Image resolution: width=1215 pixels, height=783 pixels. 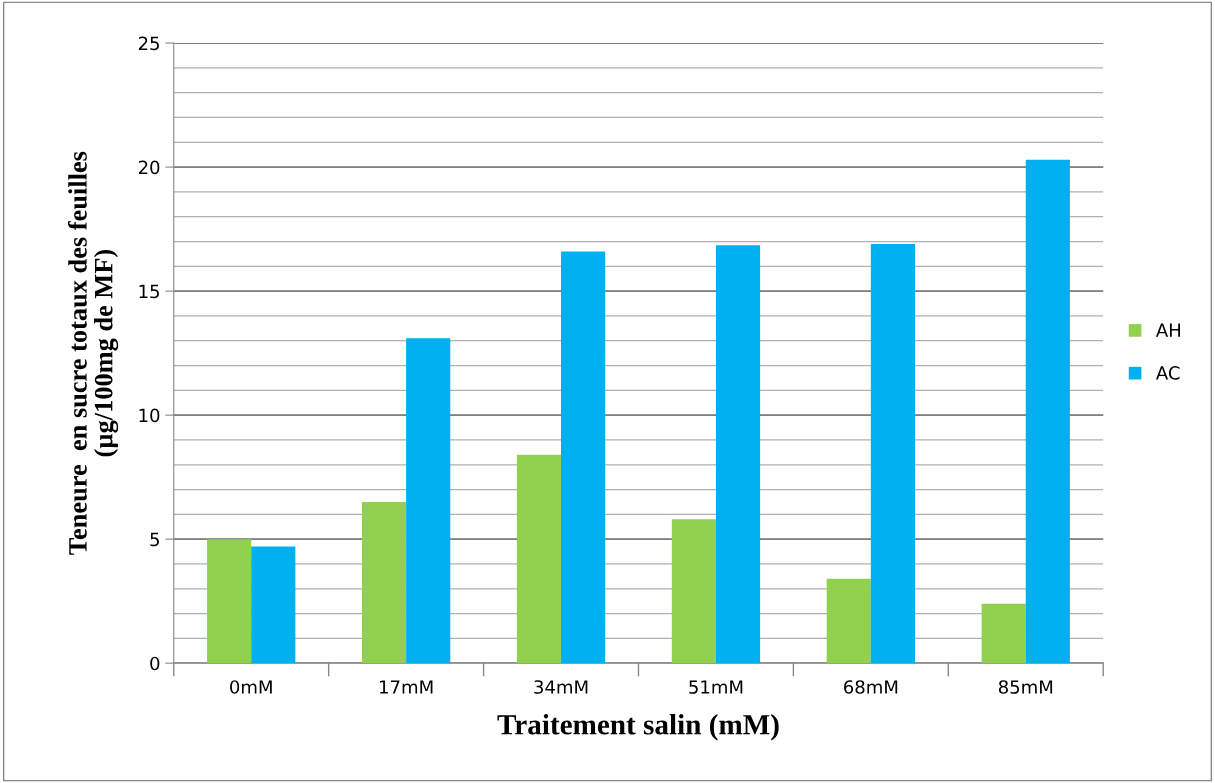 I want to click on y-axis-title: Teneure en sucre totaux des feuilles (µg/100mg de MF), so click(x=93, y=353).